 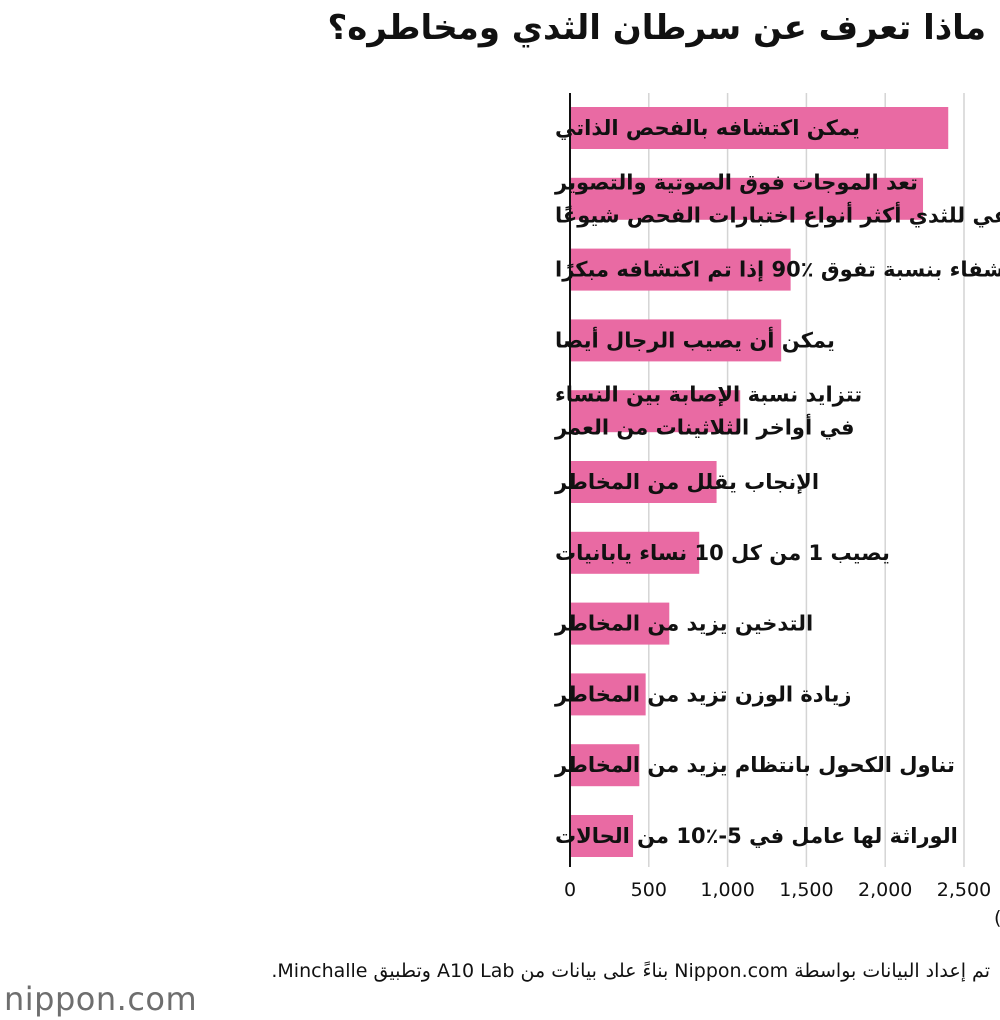 What do you see at coordinates (60, 999) in the screenshot?
I see `logo-text: nippon` at bounding box center [60, 999].